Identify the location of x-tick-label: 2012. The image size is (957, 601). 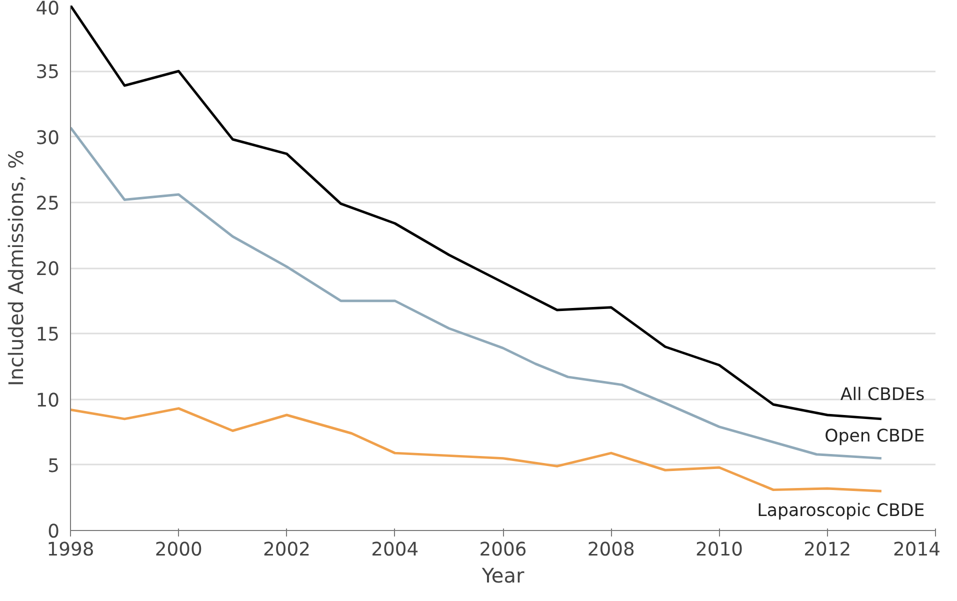
(828, 550).